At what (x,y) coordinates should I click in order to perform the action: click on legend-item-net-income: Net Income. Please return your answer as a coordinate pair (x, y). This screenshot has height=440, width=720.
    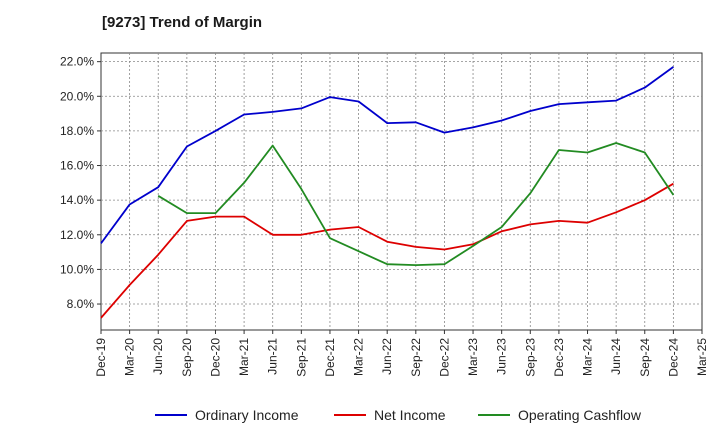
    Looking at the image, I should click on (390, 415).